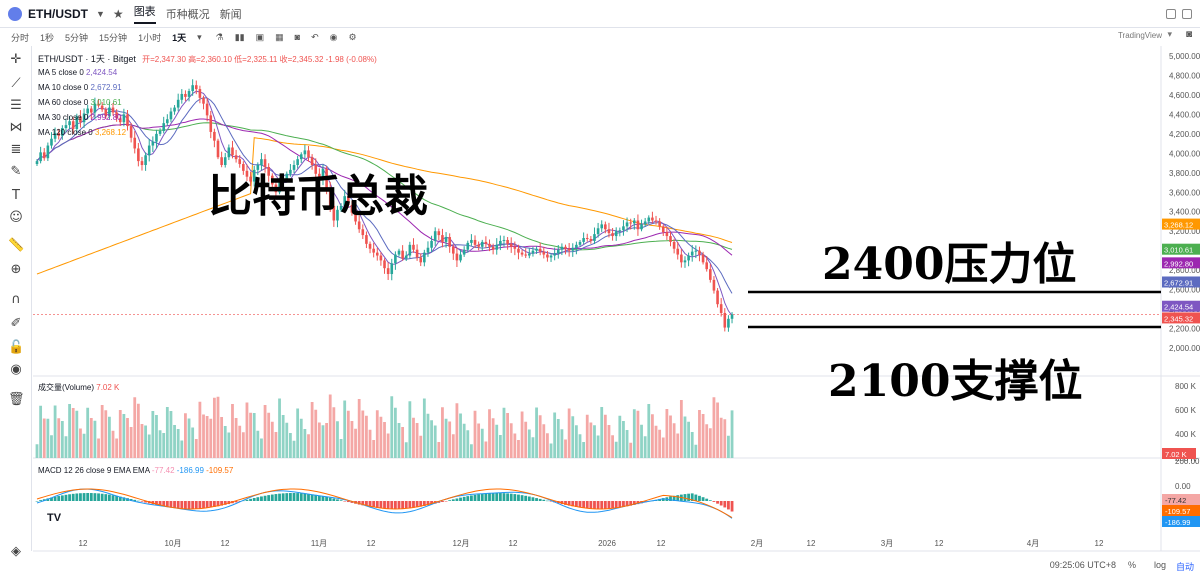  Describe the element at coordinates (1186, 434) in the screenshot. I see `volume-tick-label: 400 K` at that location.